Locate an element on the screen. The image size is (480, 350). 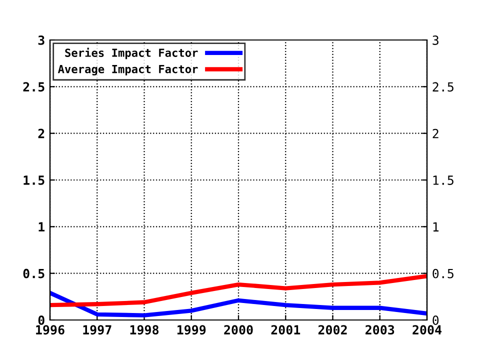
y-tick-label: 0 is located at coordinates (41, 320).